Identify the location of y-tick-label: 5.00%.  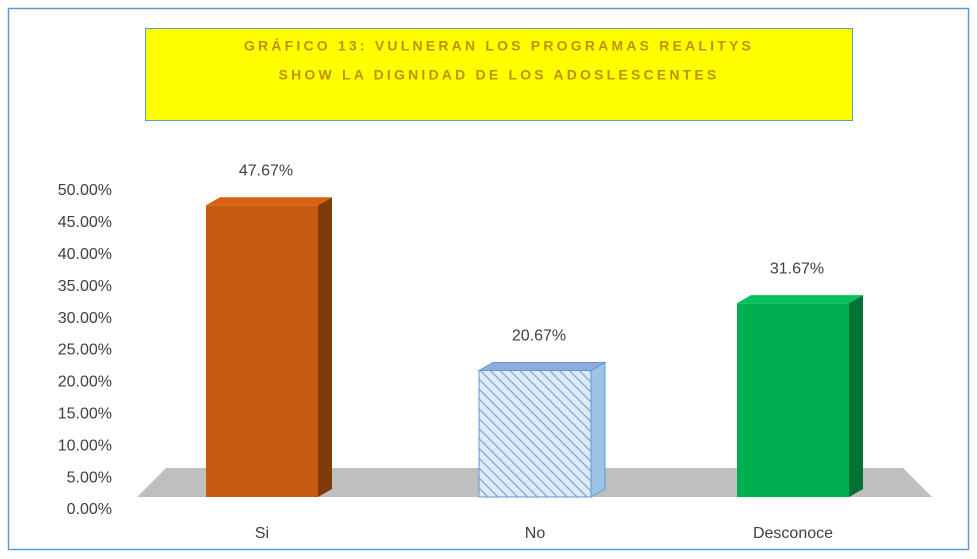
(89, 477).